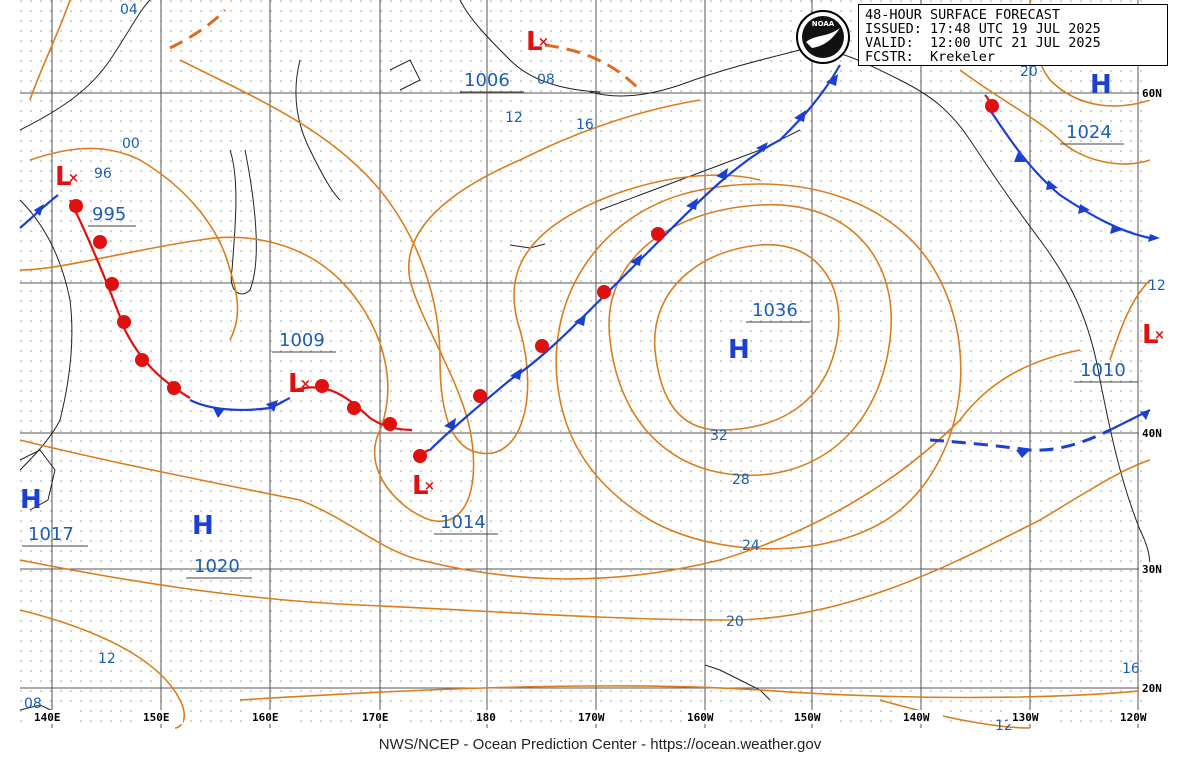 This screenshot has height=764, width=1200. I want to click on lat-label: 20N, so click(1152, 688).